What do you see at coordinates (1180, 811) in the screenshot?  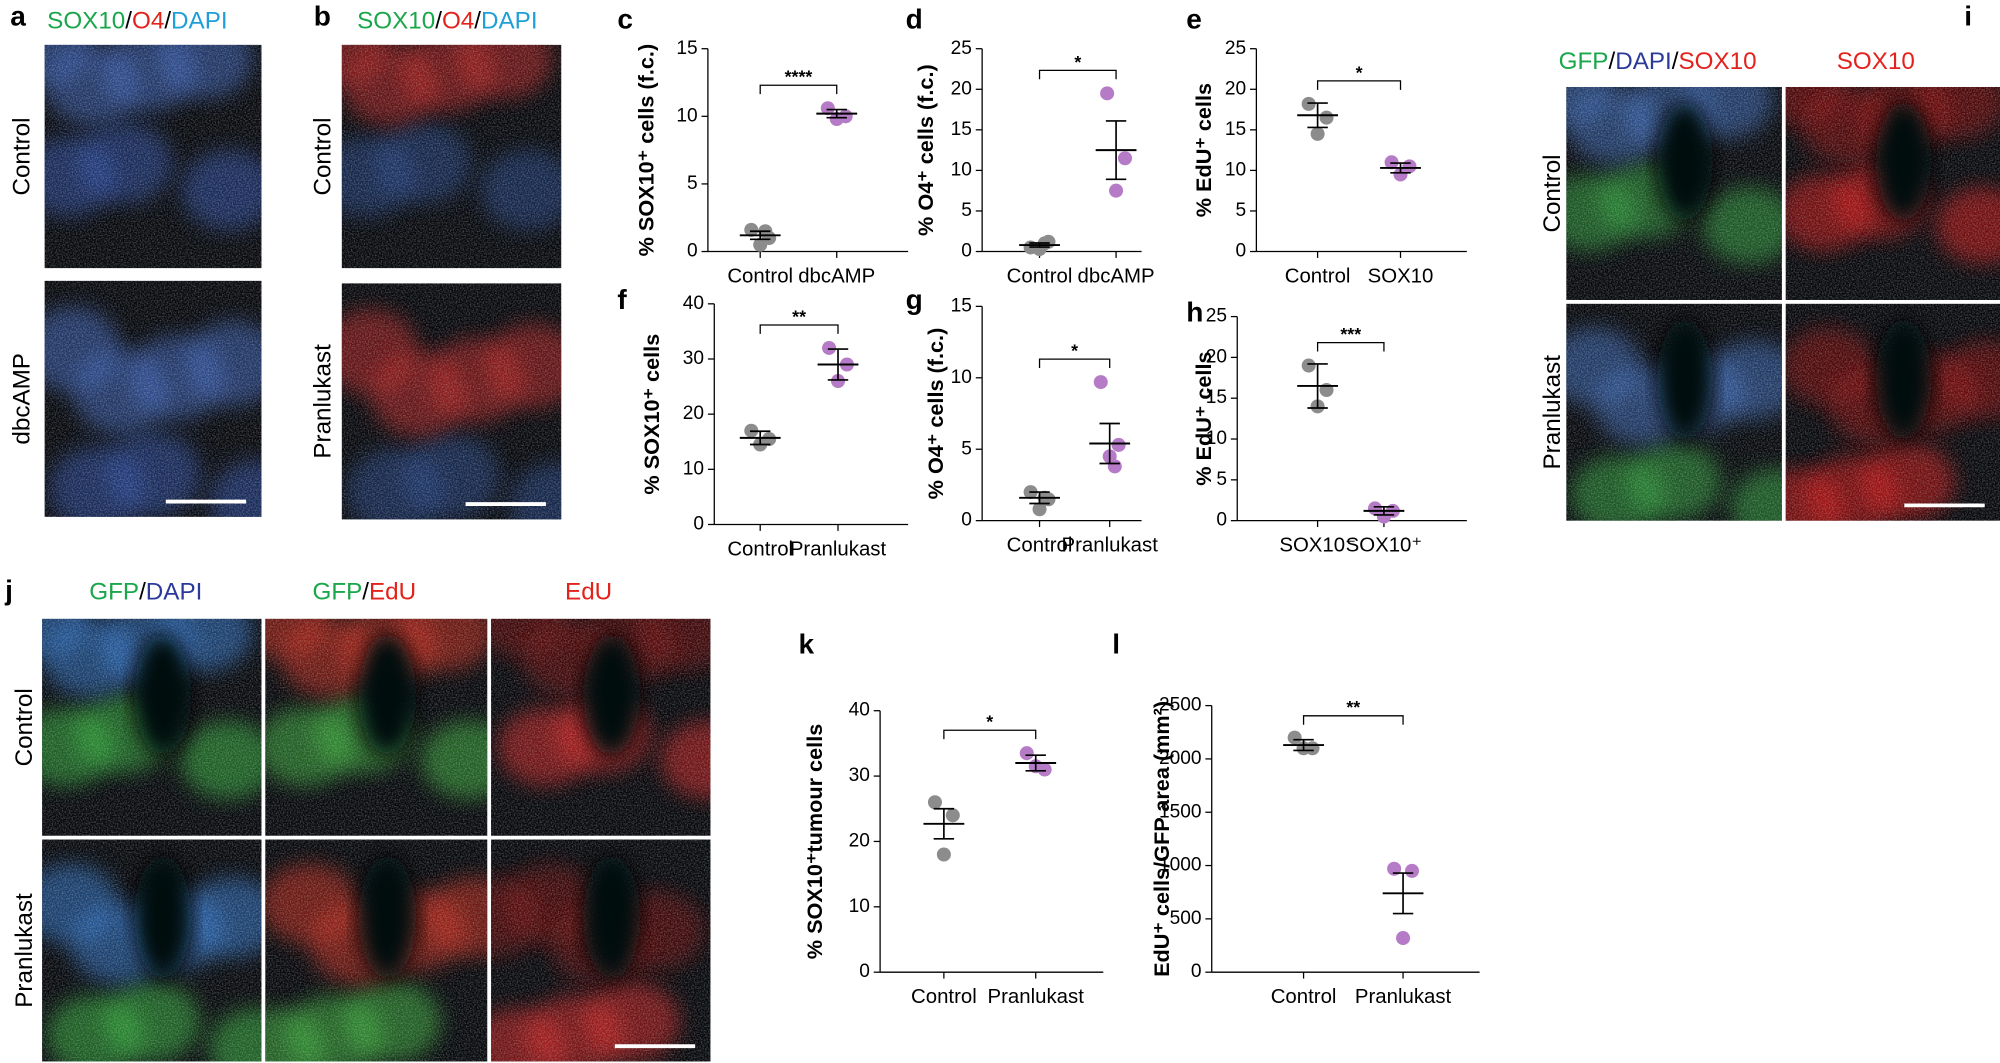 I see `y-tick-label: 1500` at bounding box center [1180, 811].